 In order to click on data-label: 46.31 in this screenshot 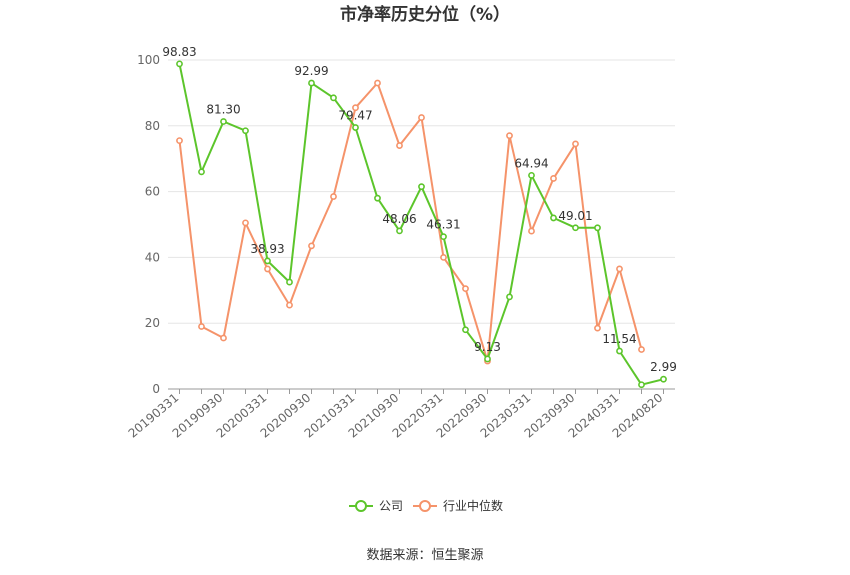, I will do `click(443, 225)`.